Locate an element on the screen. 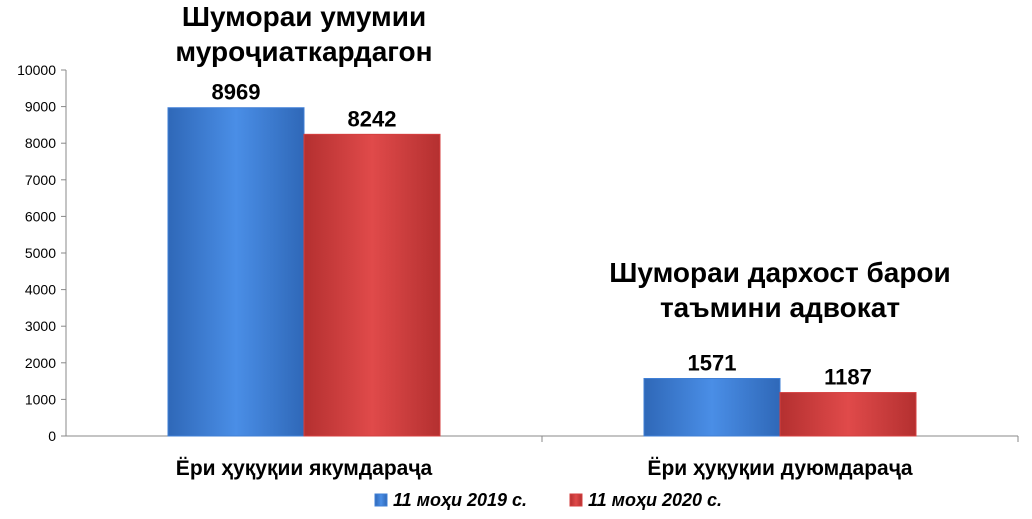 The image size is (1032, 519). y-tick-label: 7000 is located at coordinates (40, 180).